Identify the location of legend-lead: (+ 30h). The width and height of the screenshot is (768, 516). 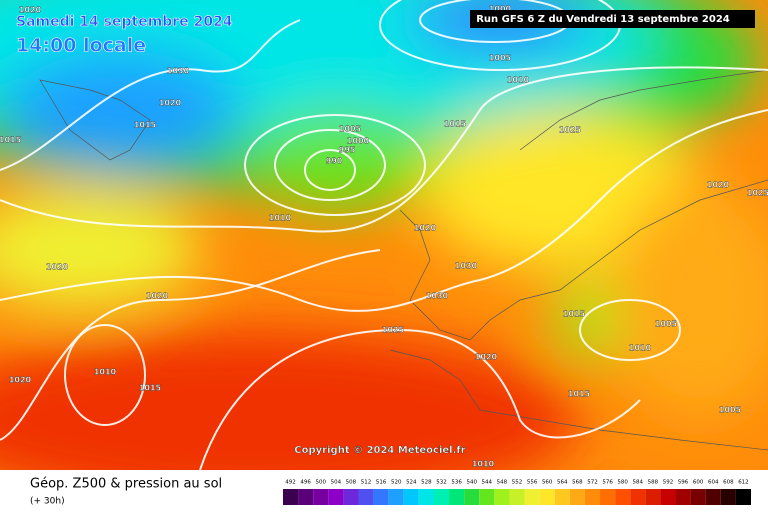
(47, 502).